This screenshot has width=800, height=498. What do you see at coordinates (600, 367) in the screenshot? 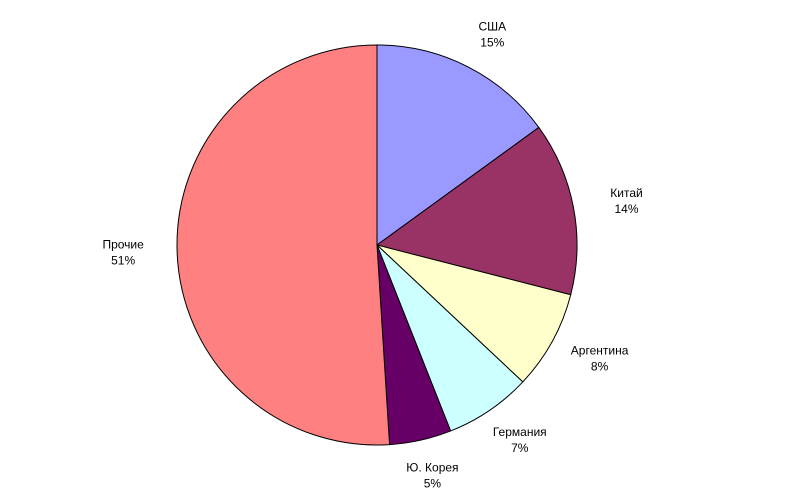
I see `slice-value-label: 8%` at bounding box center [600, 367].